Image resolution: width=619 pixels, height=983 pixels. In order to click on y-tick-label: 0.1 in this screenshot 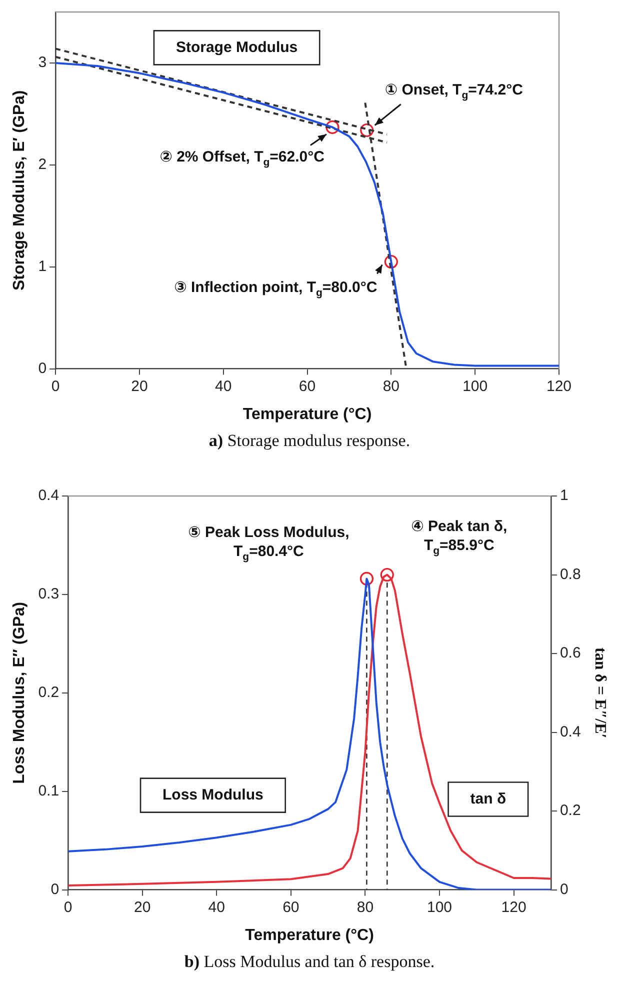, I will do `click(49, 791)`.